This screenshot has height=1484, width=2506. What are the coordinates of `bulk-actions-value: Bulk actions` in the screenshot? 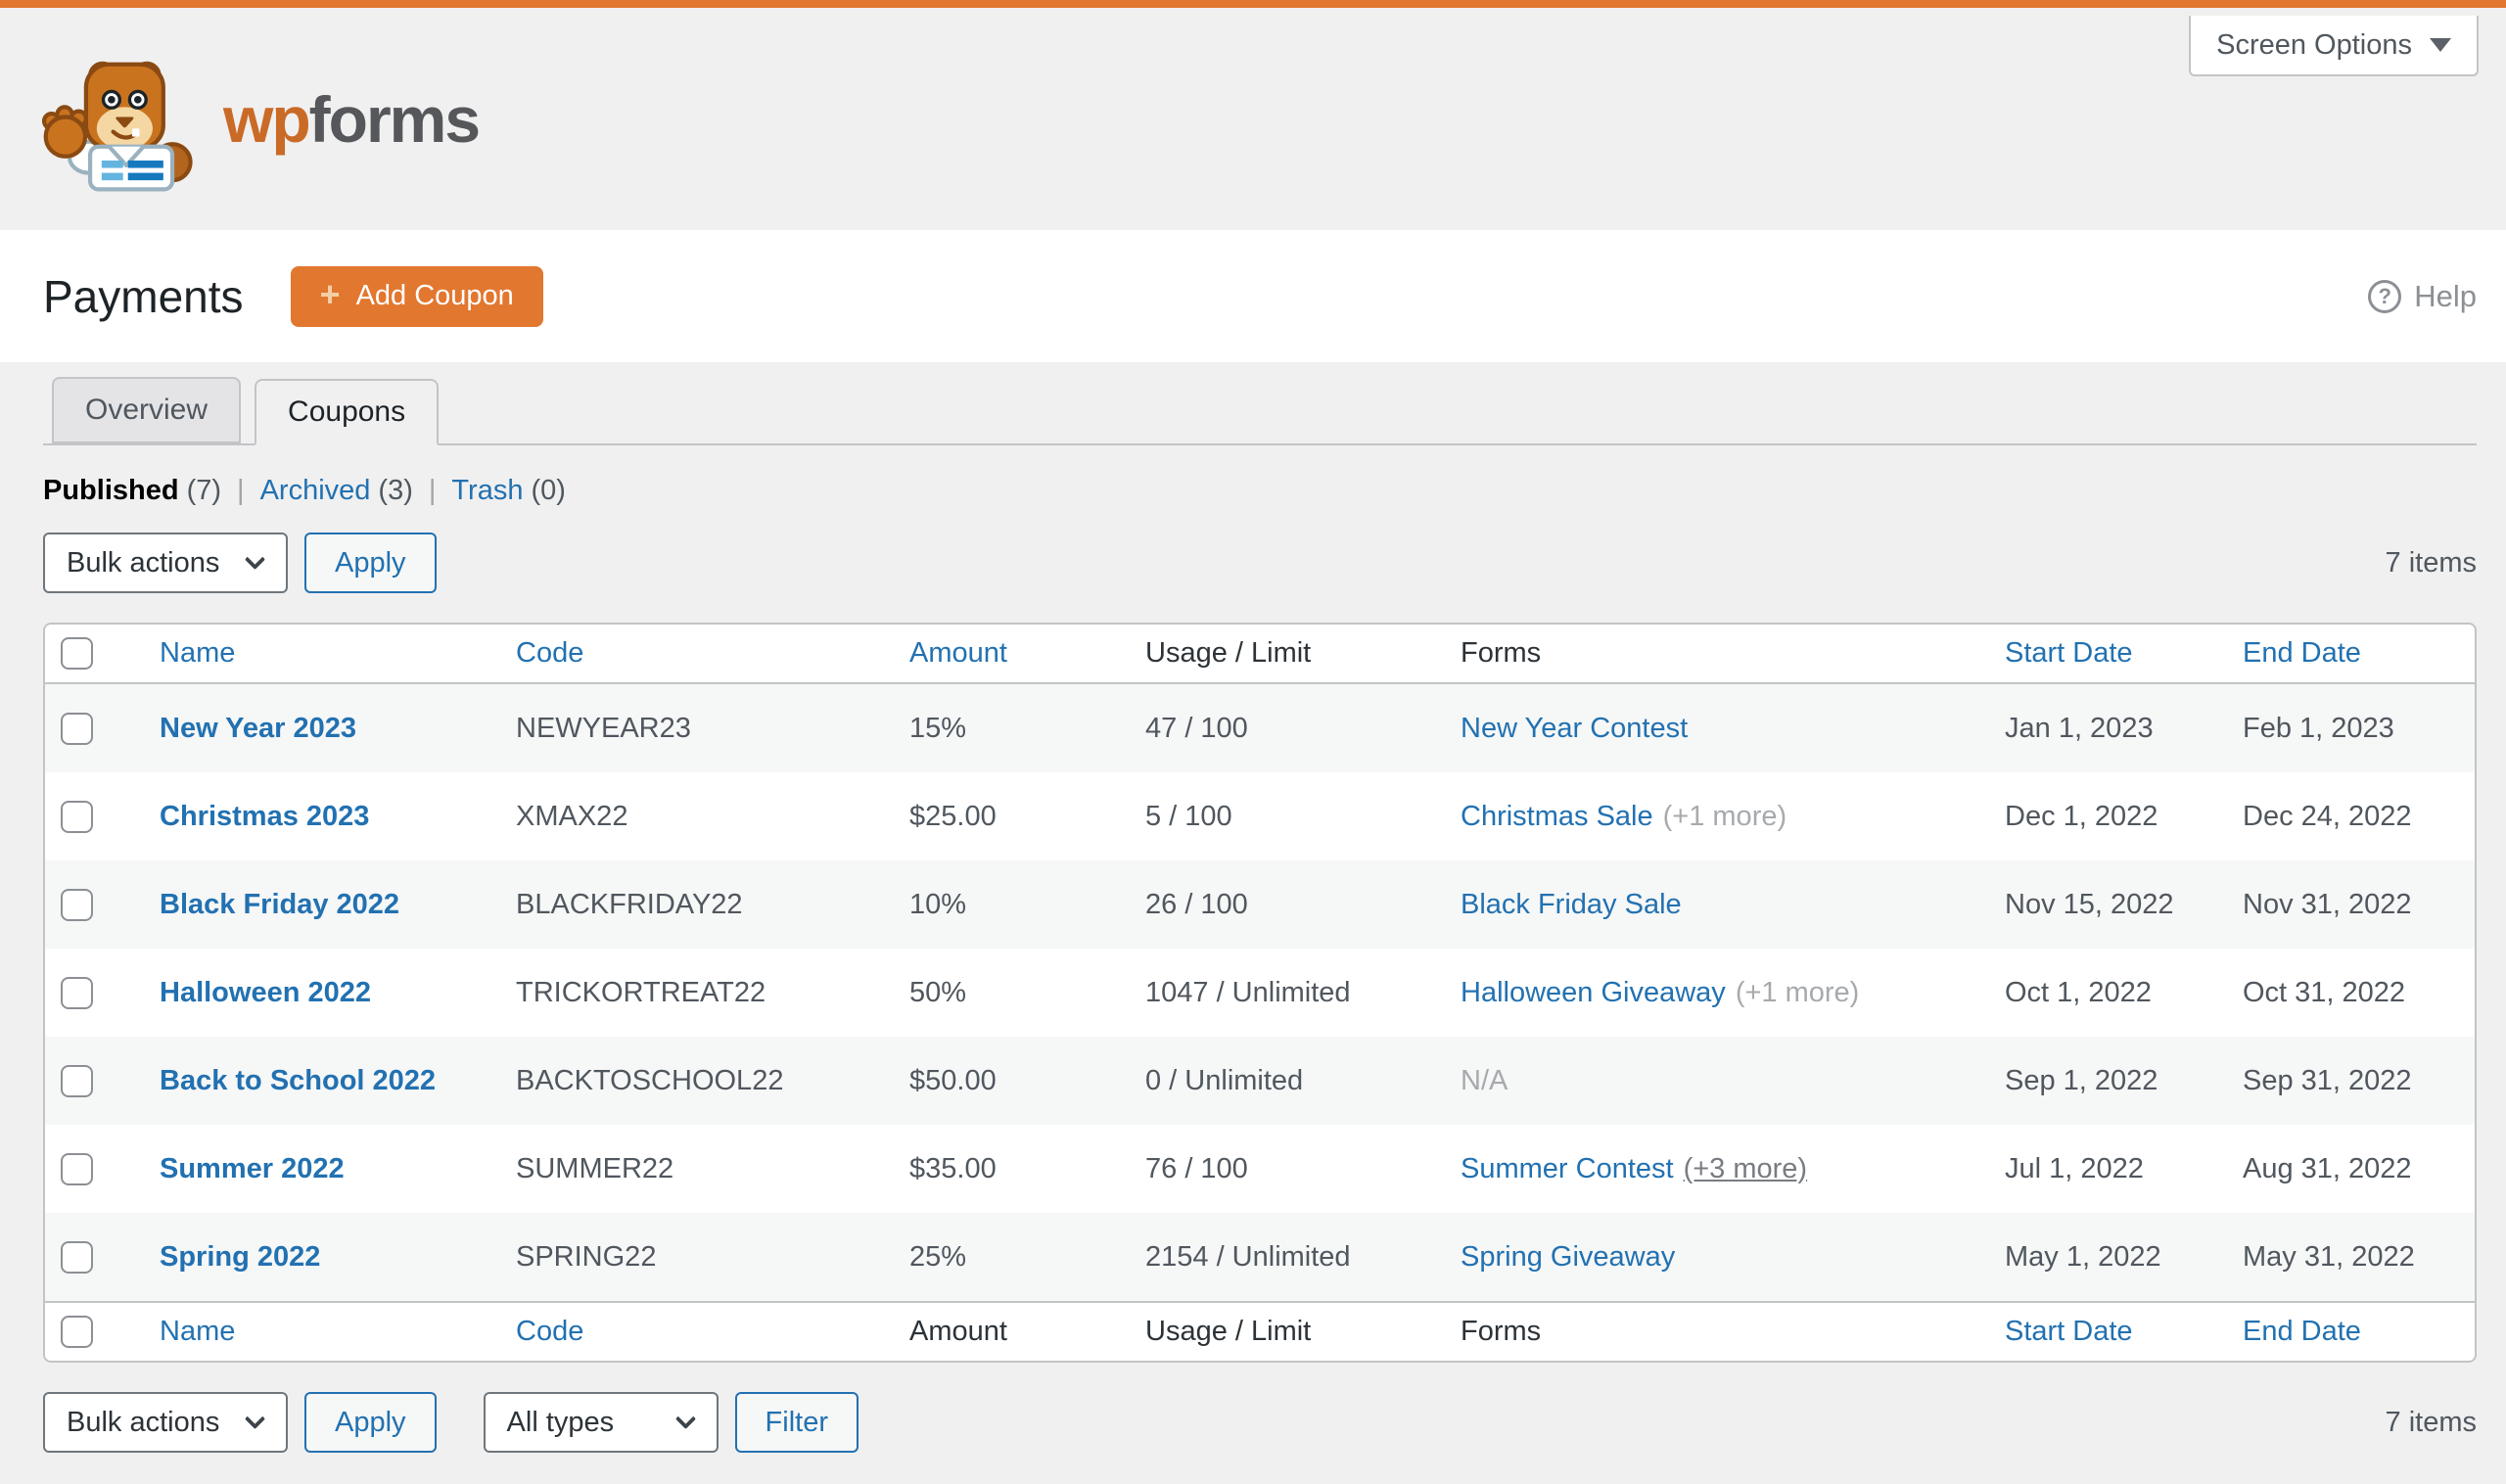 It's located at (143, 562).